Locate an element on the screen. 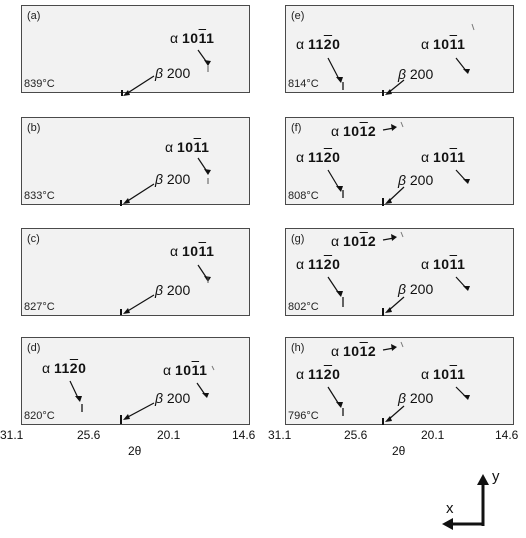 This screenshot has width=526, height=538. panel-d-marks is located at coordinates (136, 382).